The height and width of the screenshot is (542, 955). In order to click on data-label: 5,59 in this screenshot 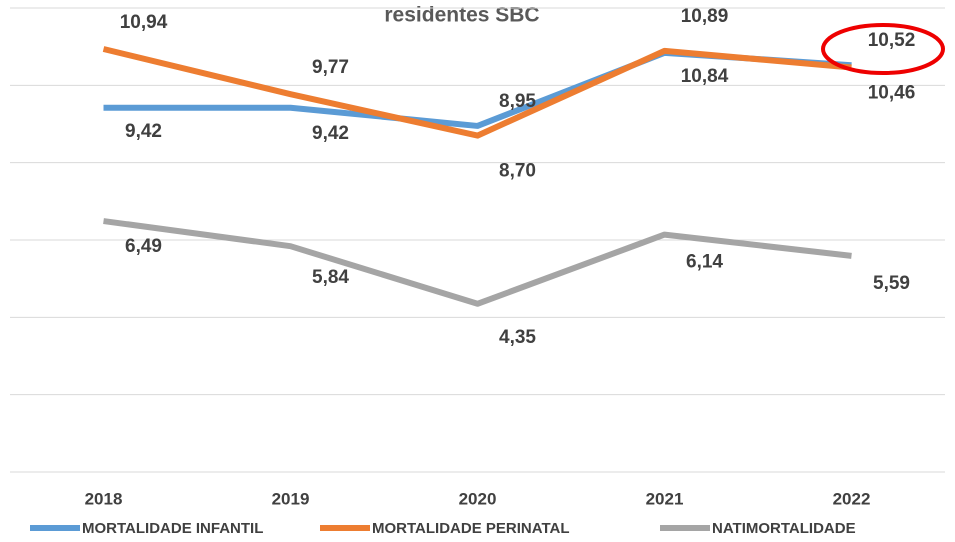, I will do `click(891, 283)`.